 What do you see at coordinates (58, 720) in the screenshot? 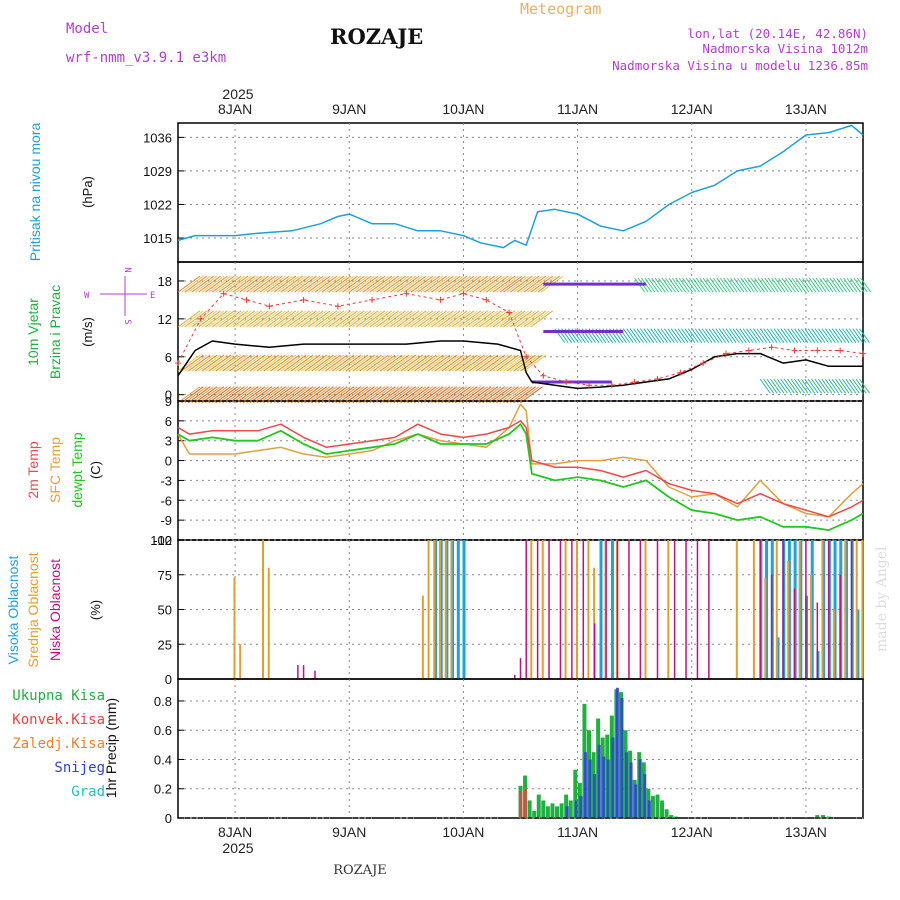
I see `precip-legend-1: Konvek.Kisa` at bounding box center [58, 720].